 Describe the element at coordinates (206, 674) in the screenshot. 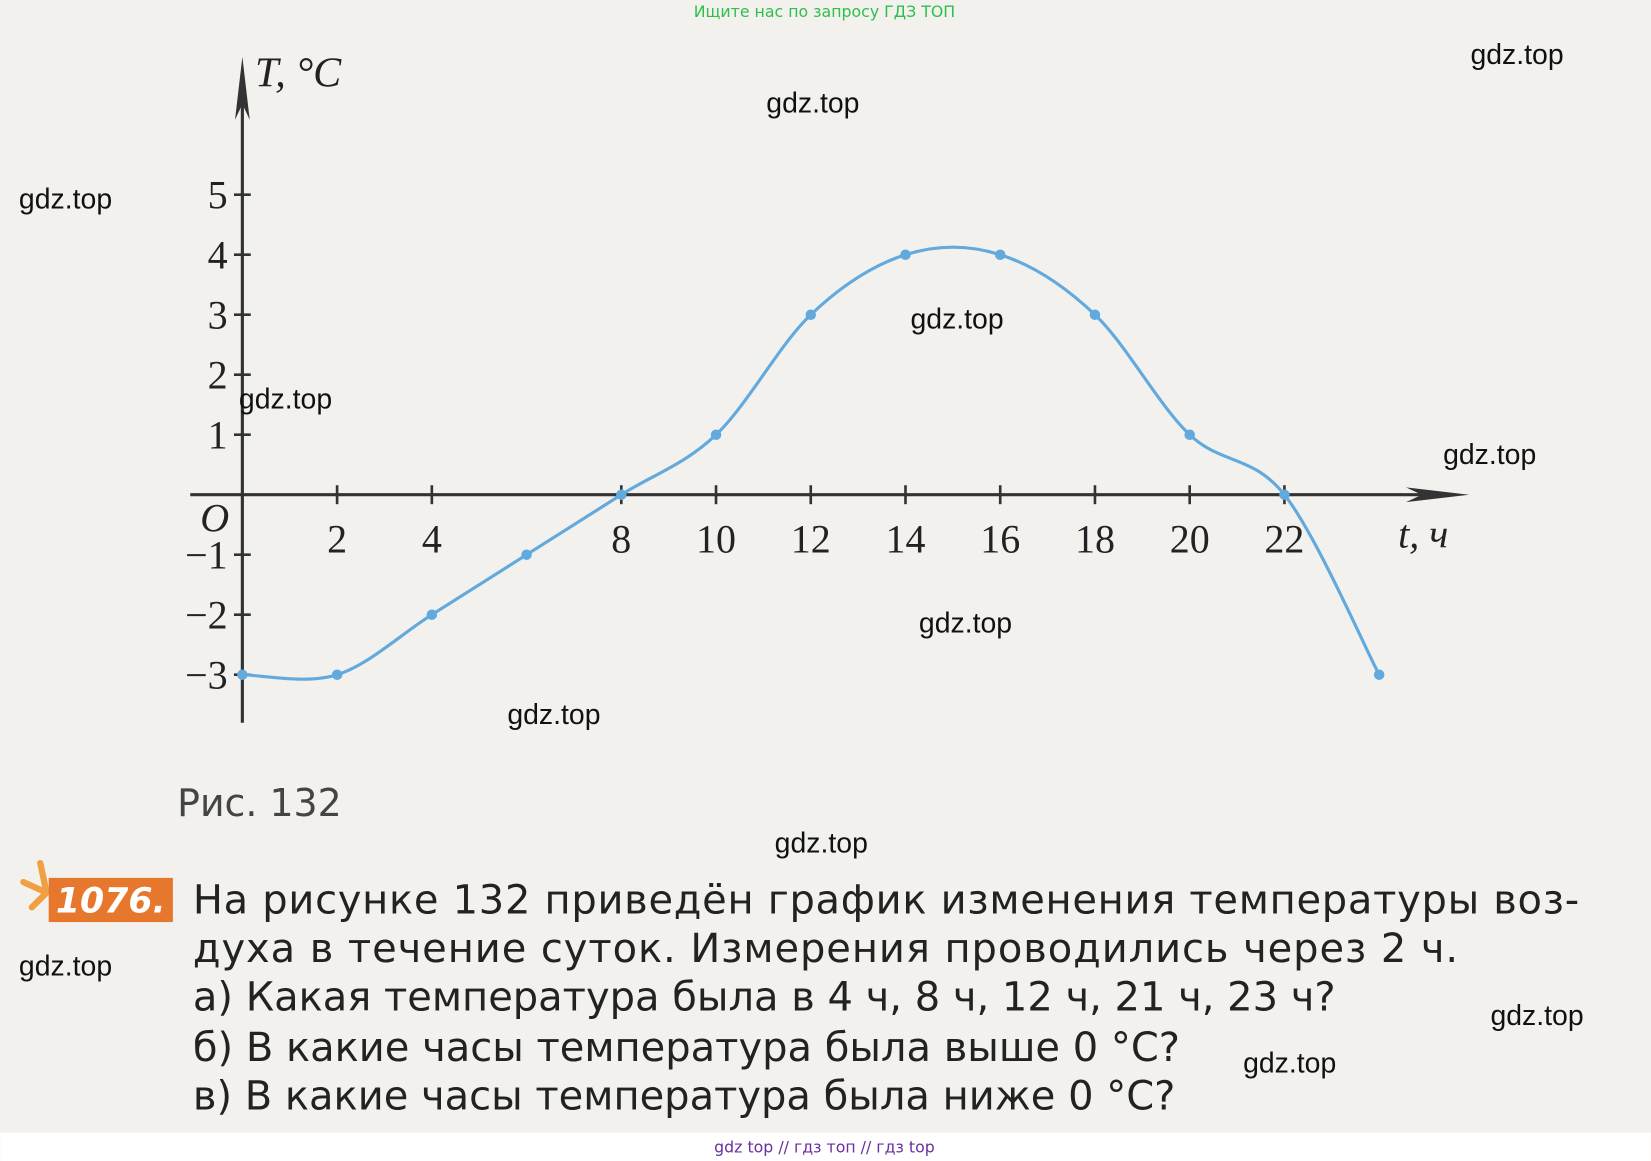

I see `y-tick-label: −3` at that location.